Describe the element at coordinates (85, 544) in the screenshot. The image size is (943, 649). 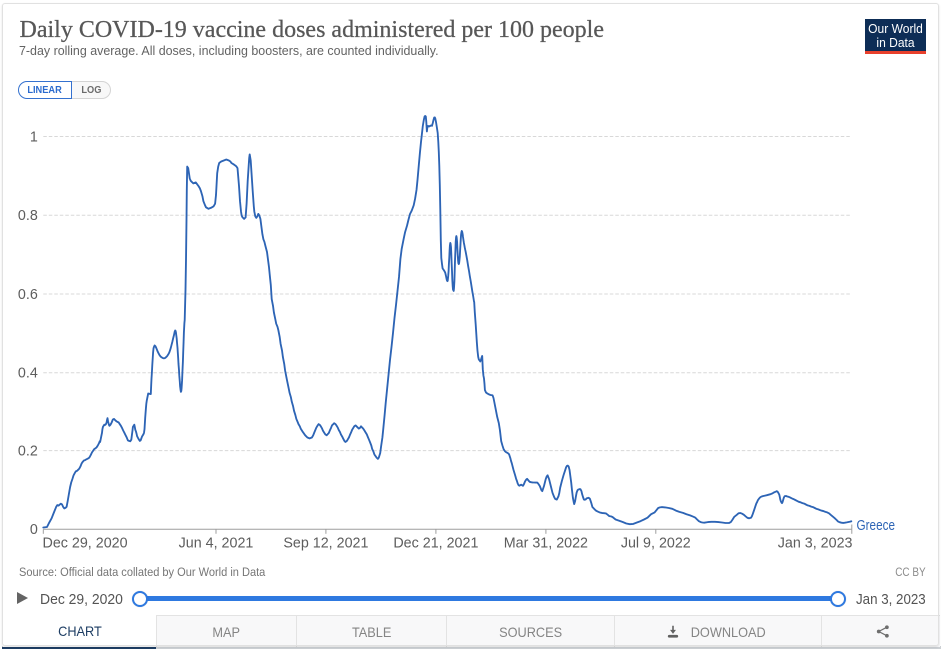
I see `svg-text: Dec 29, 2020` at that location.